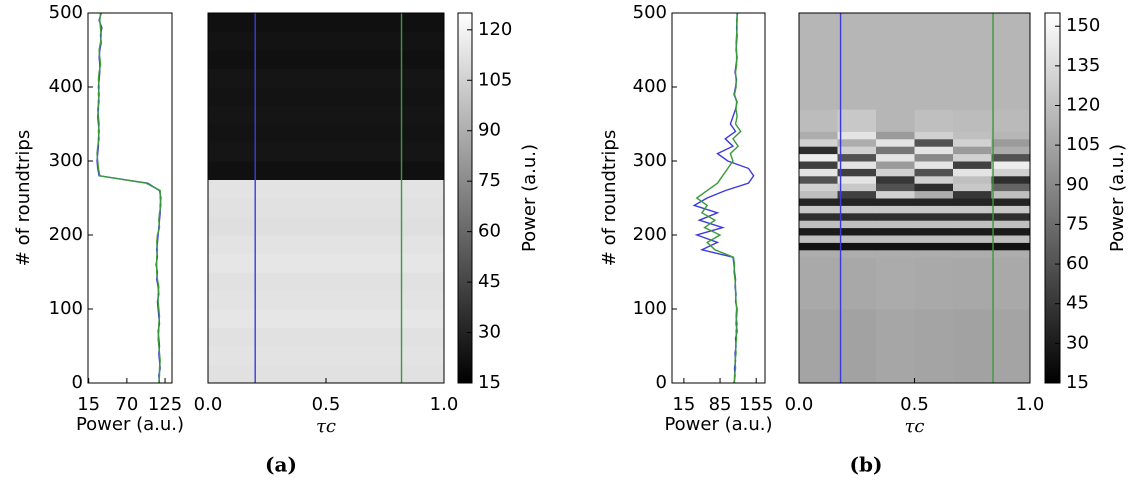 This screenshot has height=496, width=1134. What do you see at coordinates (281, 465) in the screenshot?
I see `panel-label: (a)` at bounding box center [281, 465].